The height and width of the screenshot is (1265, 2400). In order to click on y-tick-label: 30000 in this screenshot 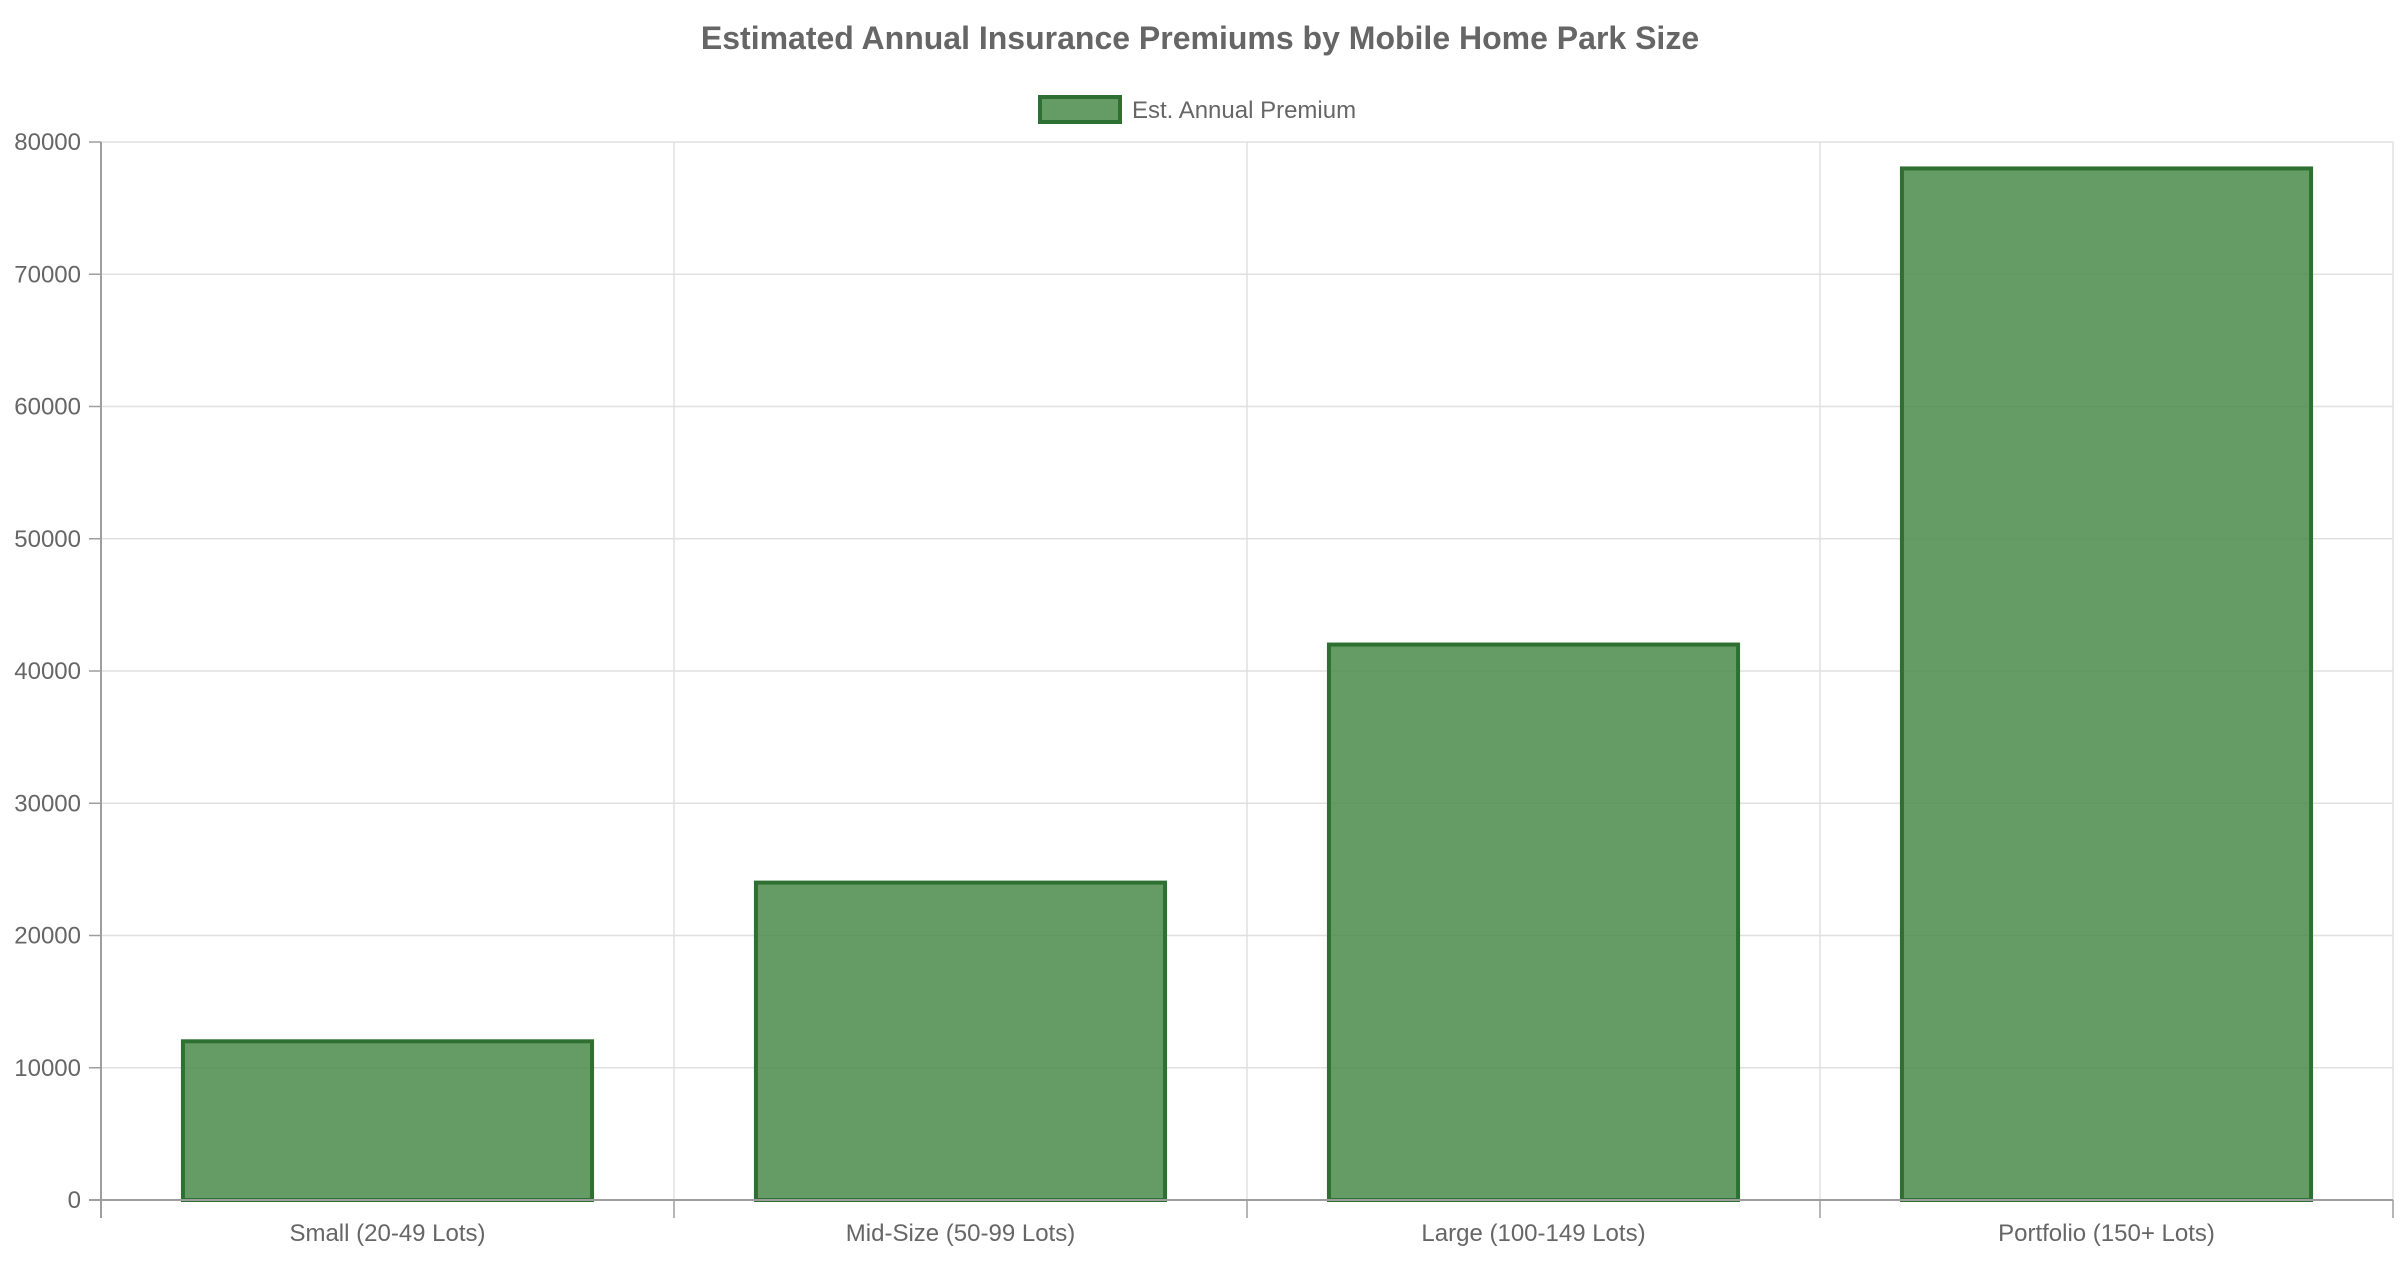, I will do `click(47, 803)`.